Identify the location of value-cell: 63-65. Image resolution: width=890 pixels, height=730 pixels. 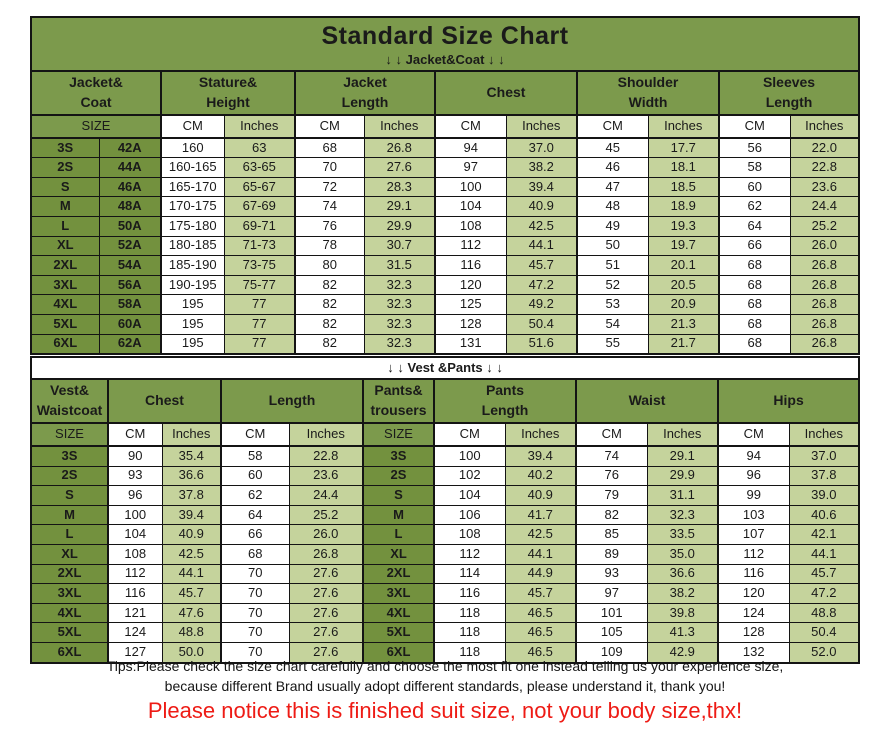
(259, 167).